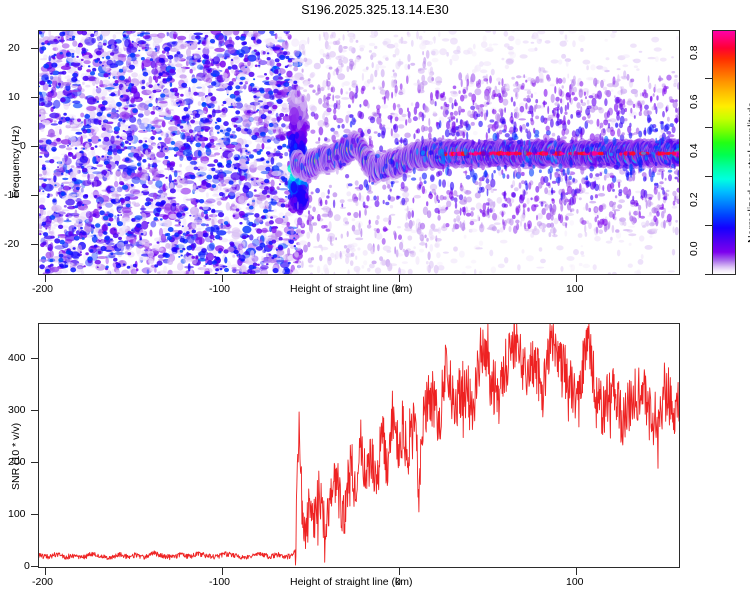 This screenshot has height=600, width=750. What do you see at coordinates (16, 161) in the screenshot?
I see `spectrogram-ylabel: Frequency (Hz)` at bounding box center [16, 161].